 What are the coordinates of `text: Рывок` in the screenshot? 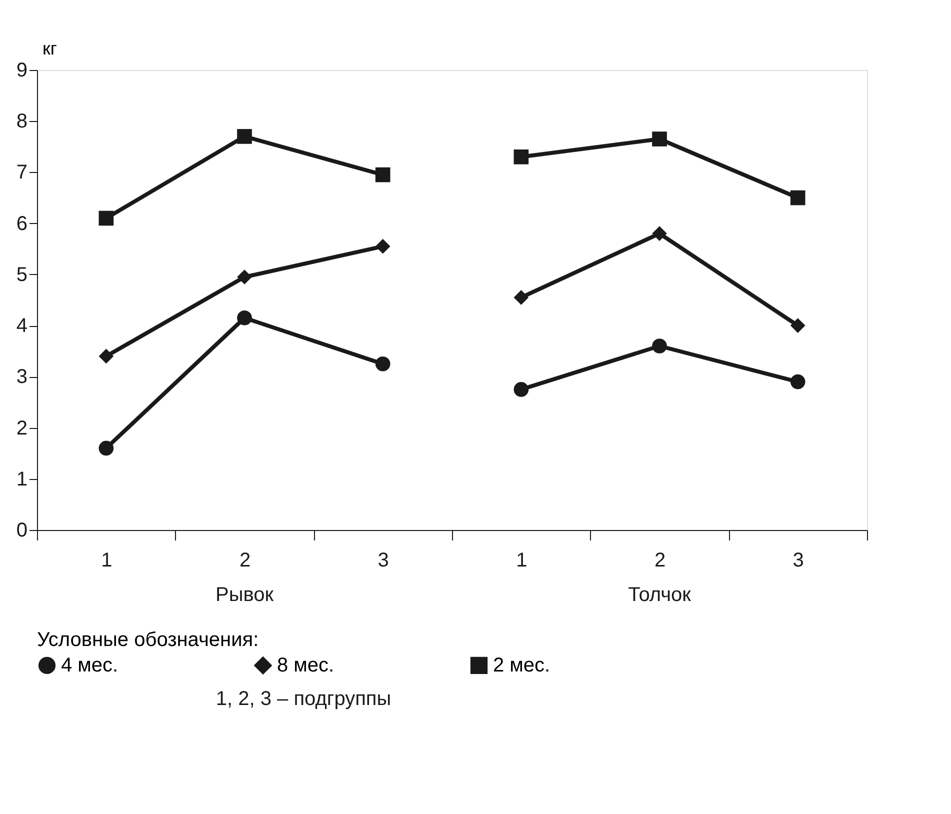 It's located at (245, 595).